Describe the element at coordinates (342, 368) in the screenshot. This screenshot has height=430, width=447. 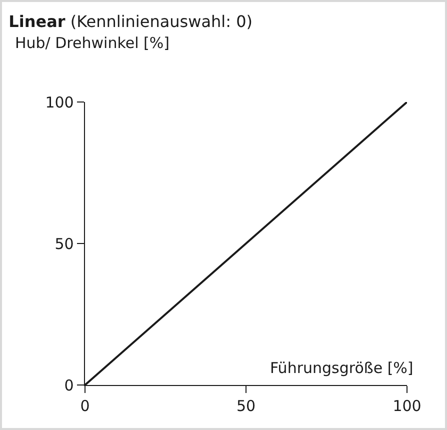
I see `x-axis-title: Führungsgröße [%]` at that location.